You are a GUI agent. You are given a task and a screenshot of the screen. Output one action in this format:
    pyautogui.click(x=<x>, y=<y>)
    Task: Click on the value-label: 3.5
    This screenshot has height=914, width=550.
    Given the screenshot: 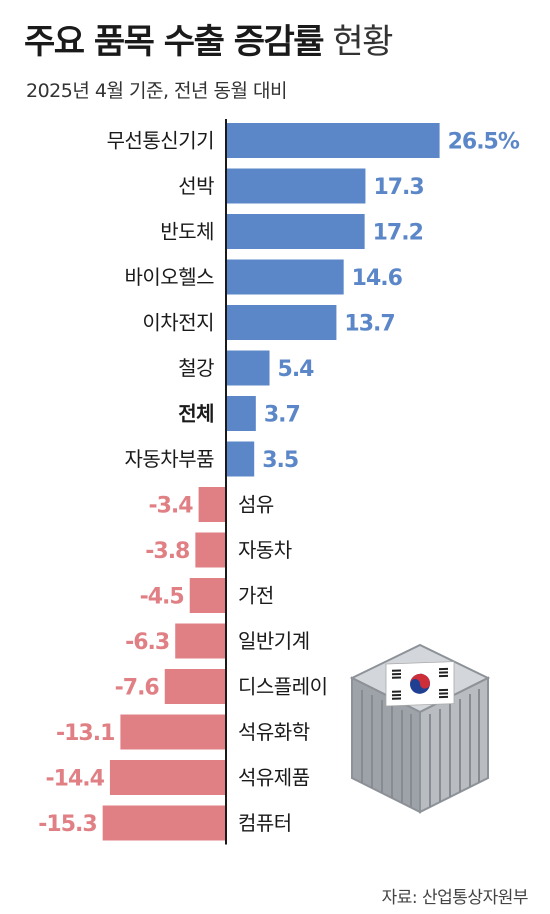 What is the action you would take?
    pyautogui.click(x=280, y=460)
    